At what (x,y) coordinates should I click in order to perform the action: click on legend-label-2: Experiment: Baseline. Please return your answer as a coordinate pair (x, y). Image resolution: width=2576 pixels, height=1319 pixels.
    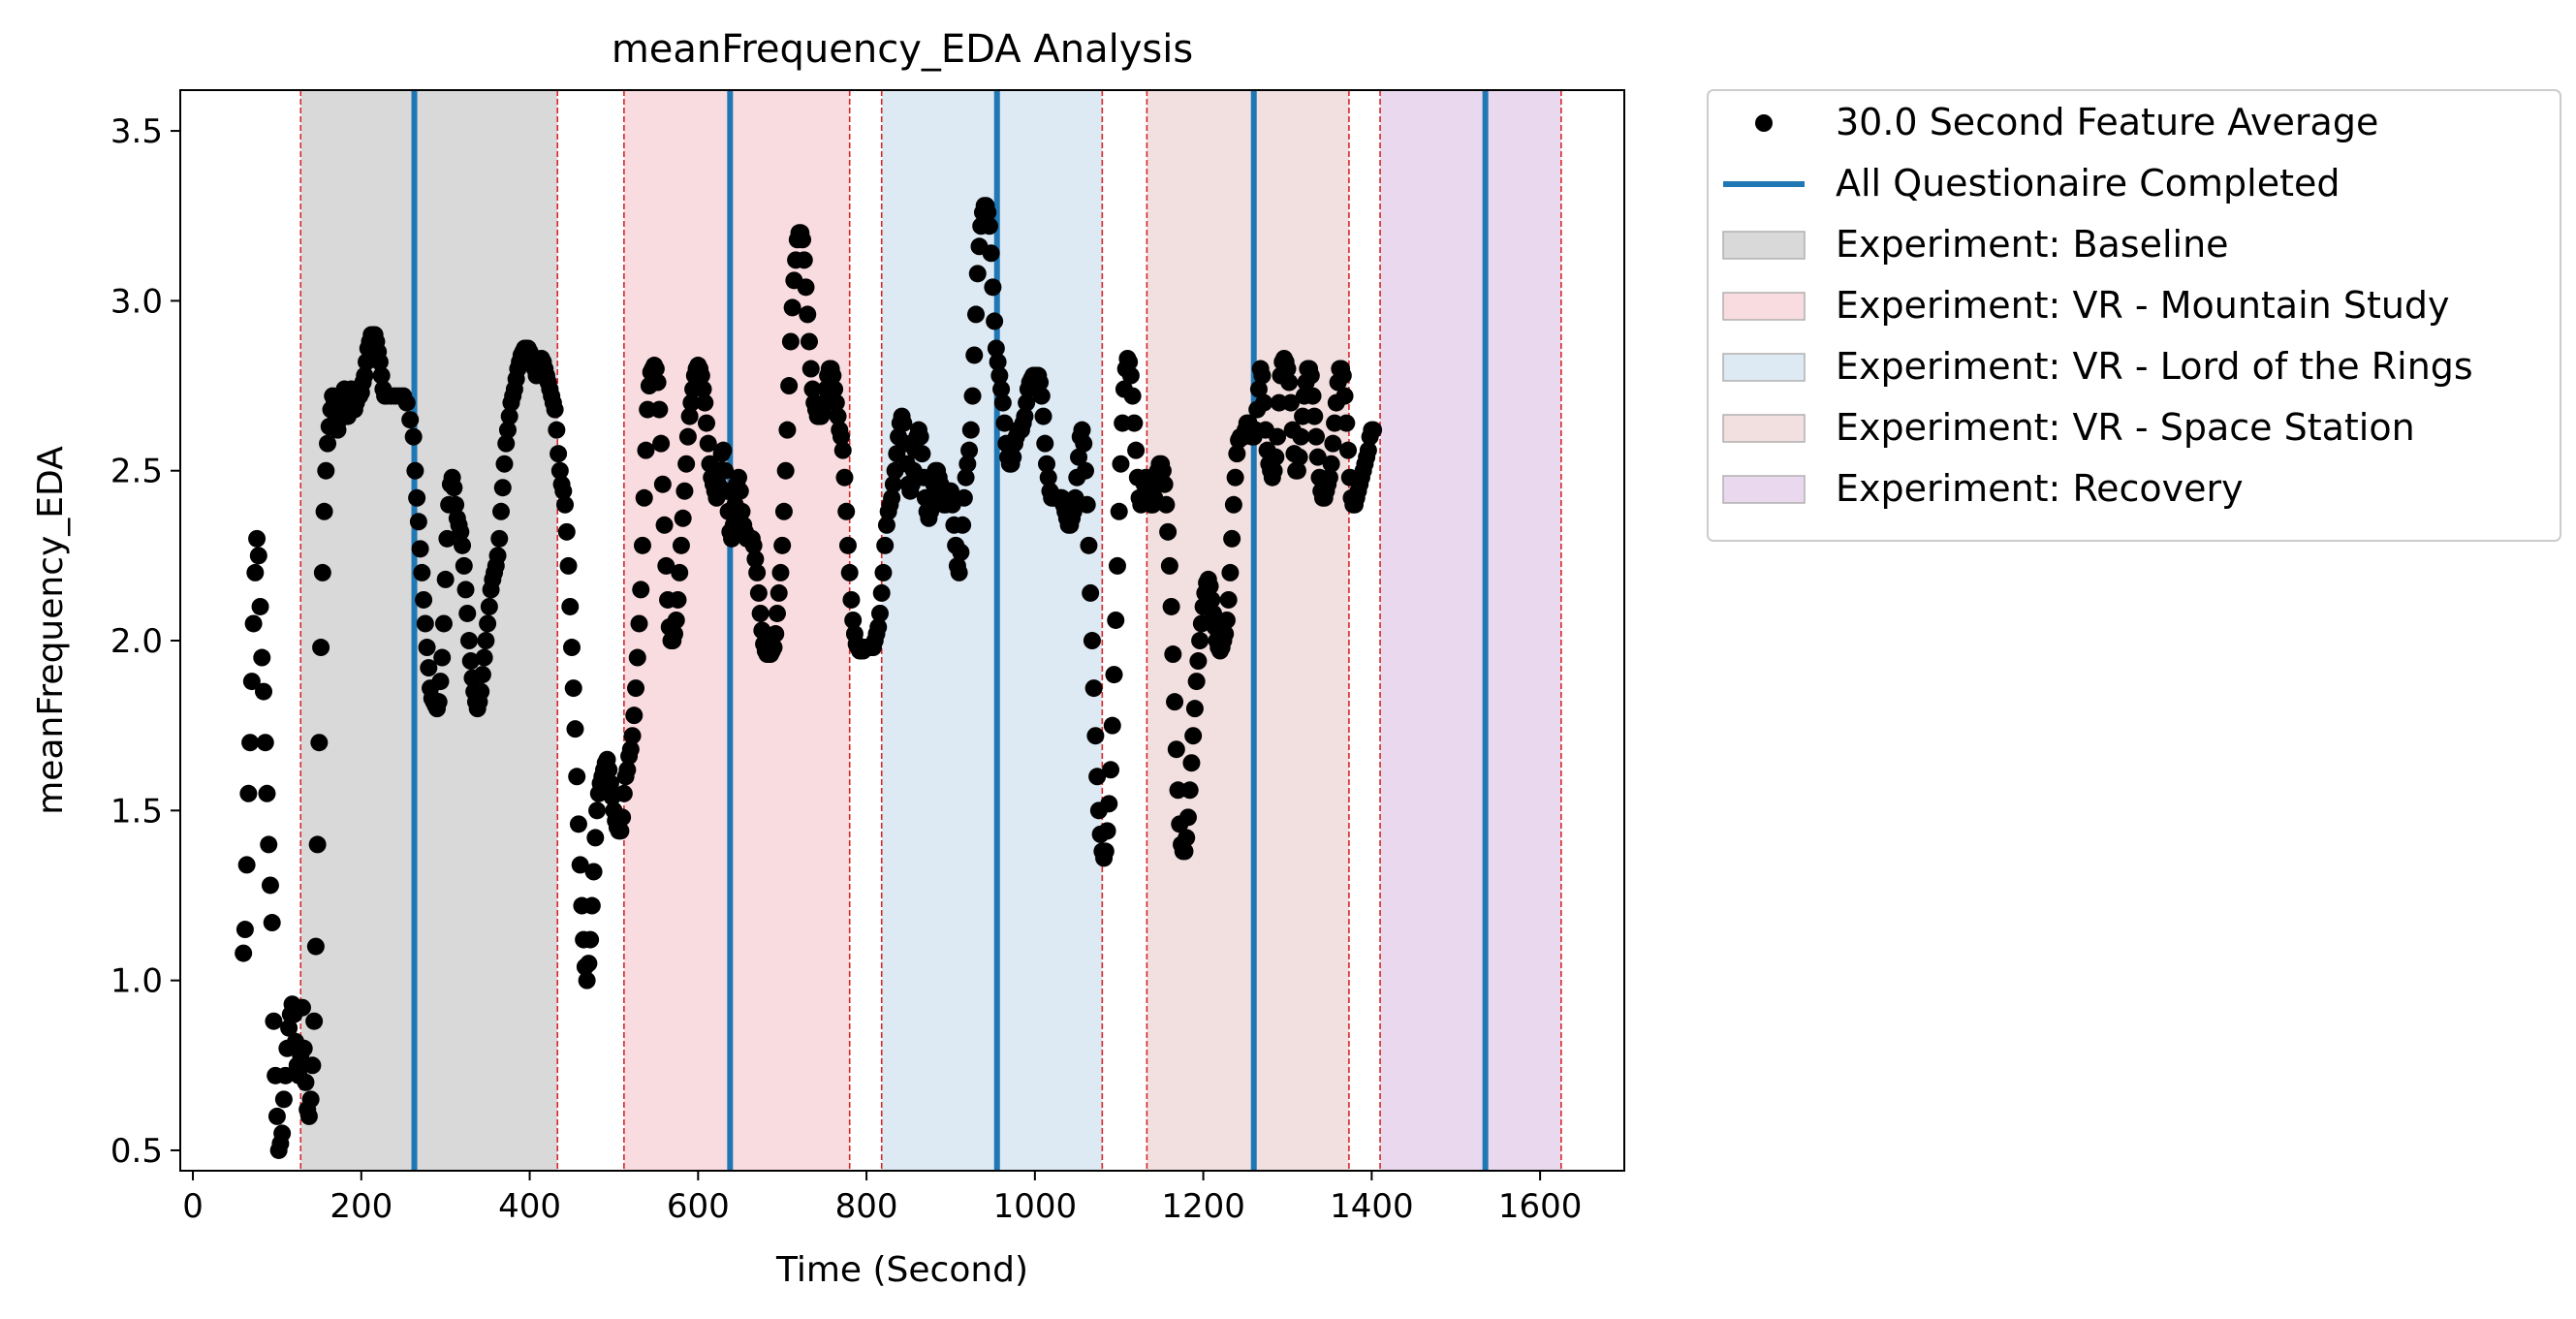
    Looking at the image, I should click on (2032, 244).